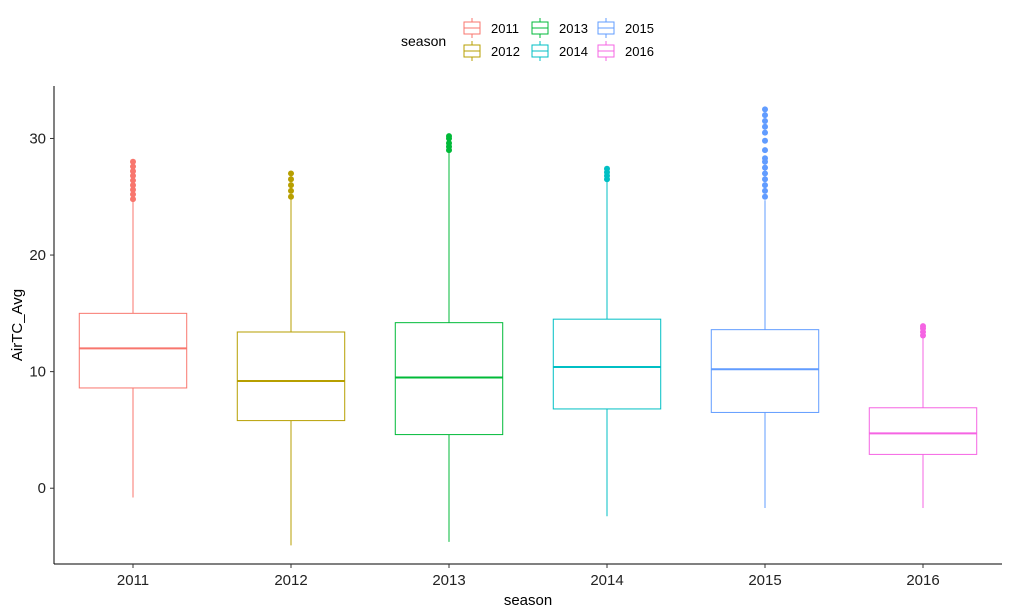 Image resolution: width=1011 pixels, height=615 pixels. I want to click on legend-label: 2016, so click(639, 51).